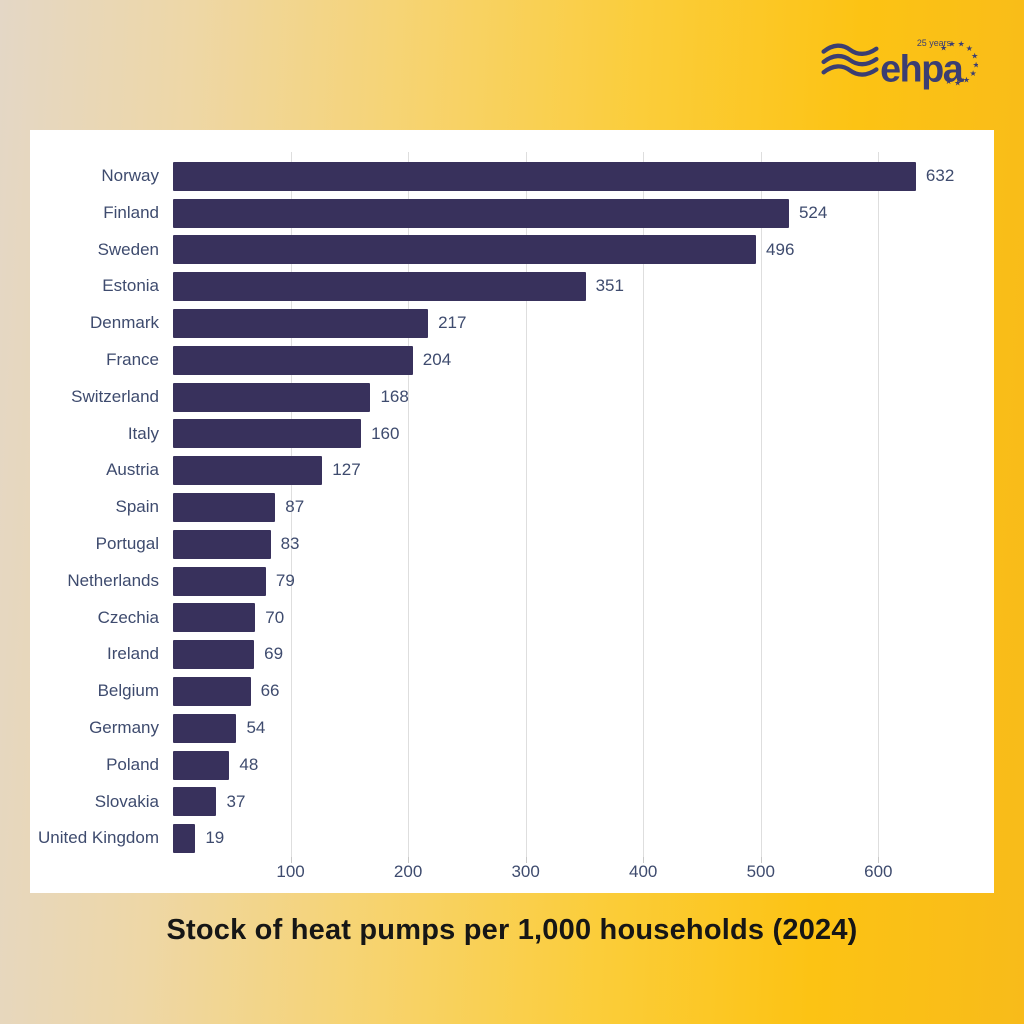  I want to click on bar-ireland, so click(214, 655).